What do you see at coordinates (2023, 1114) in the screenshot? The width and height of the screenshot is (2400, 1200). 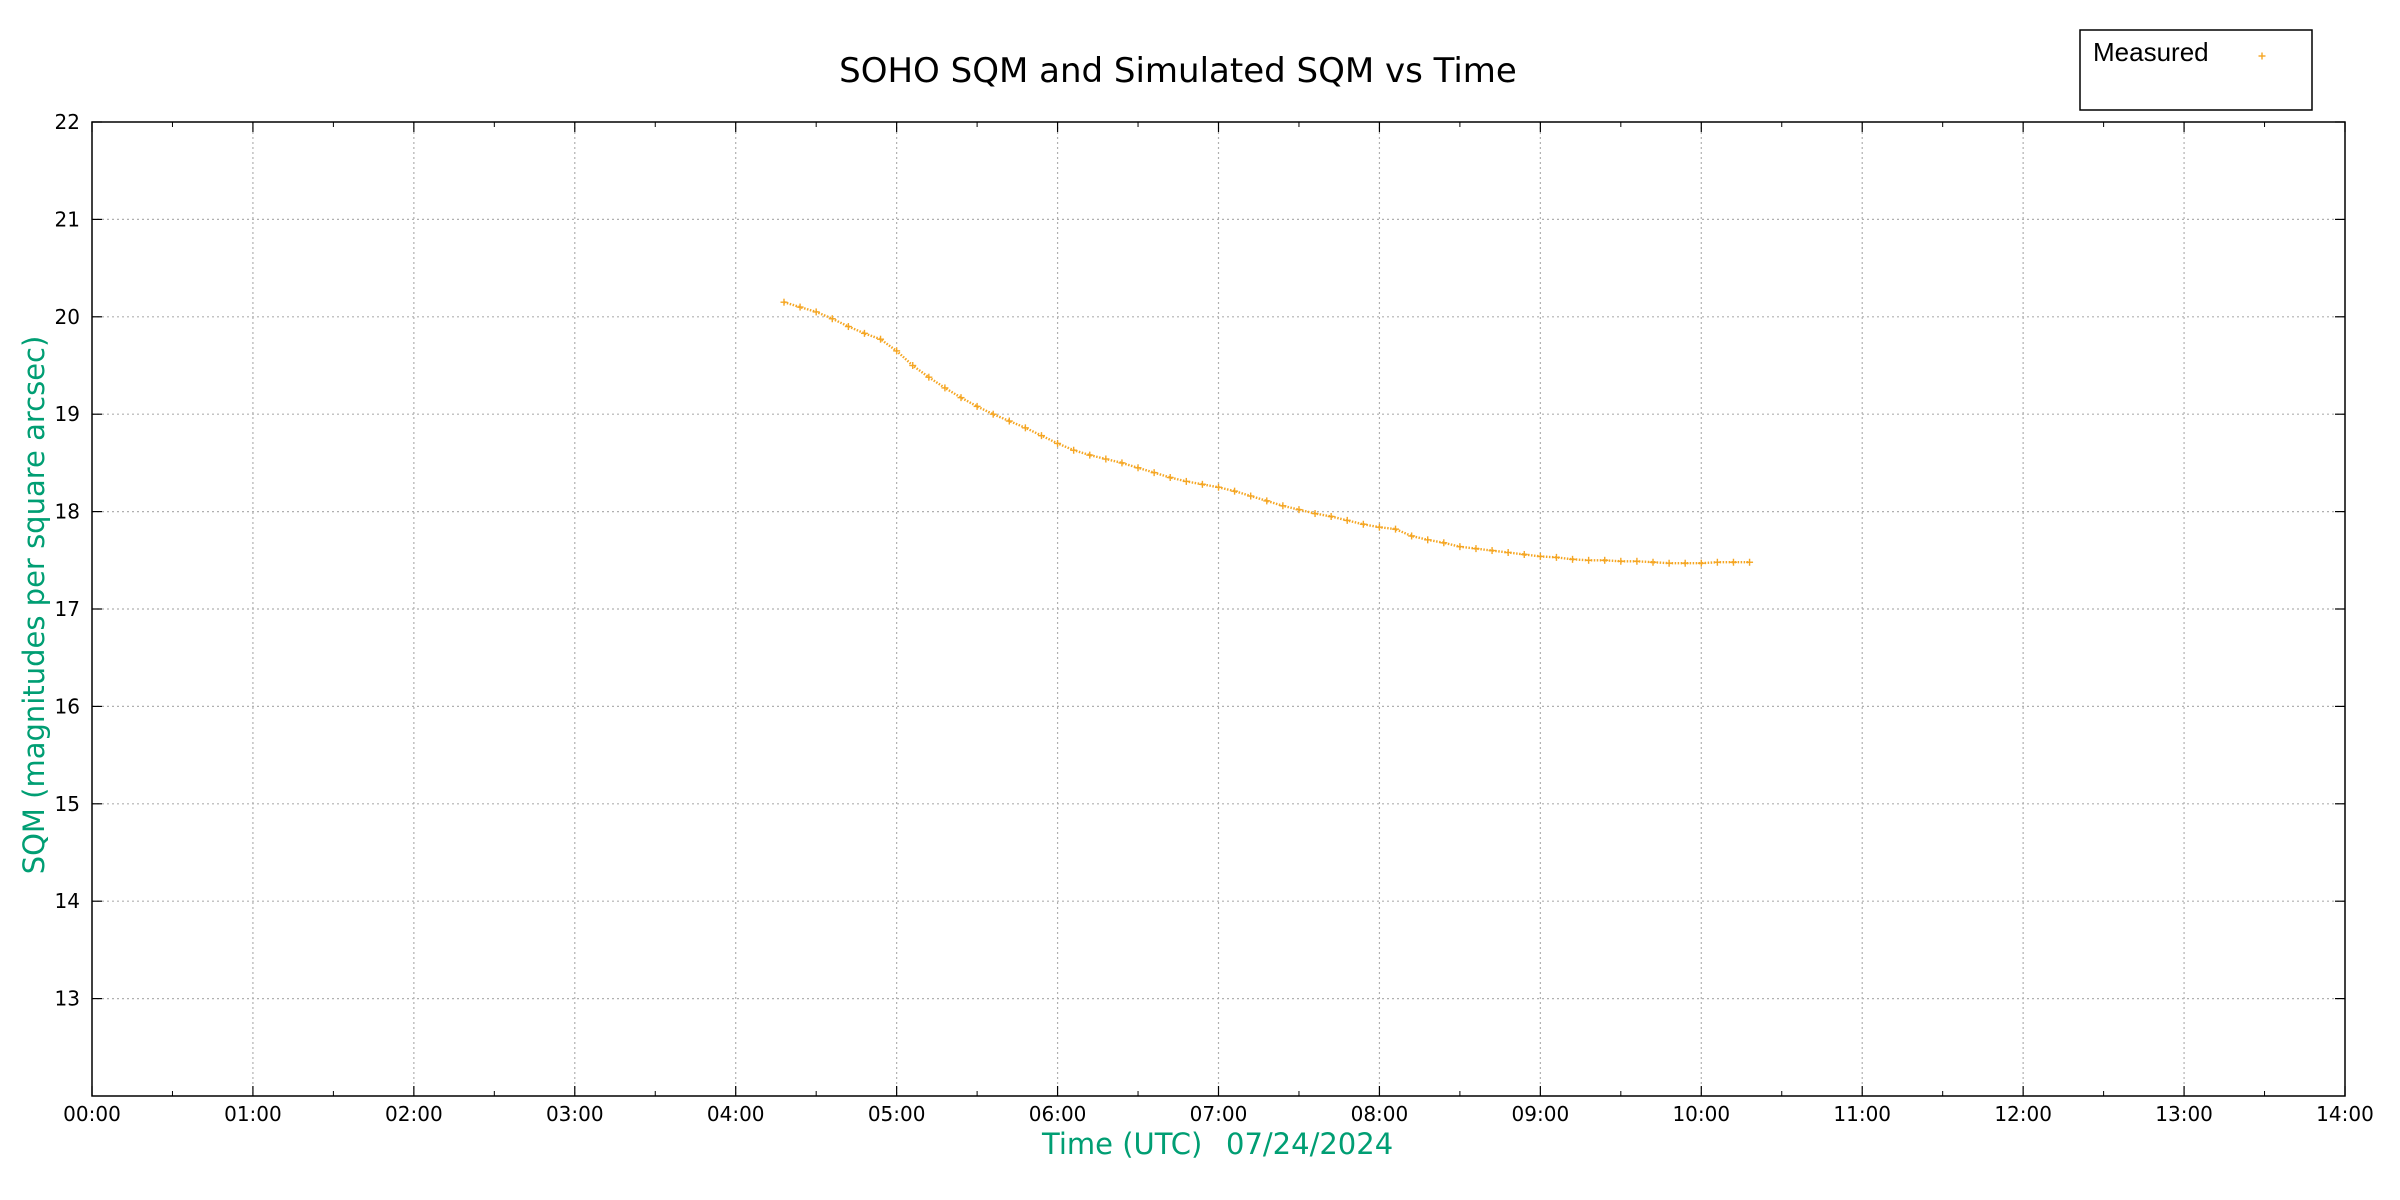 I see `x-tick-label: 12:00` at bounding box center [2023, 1114].